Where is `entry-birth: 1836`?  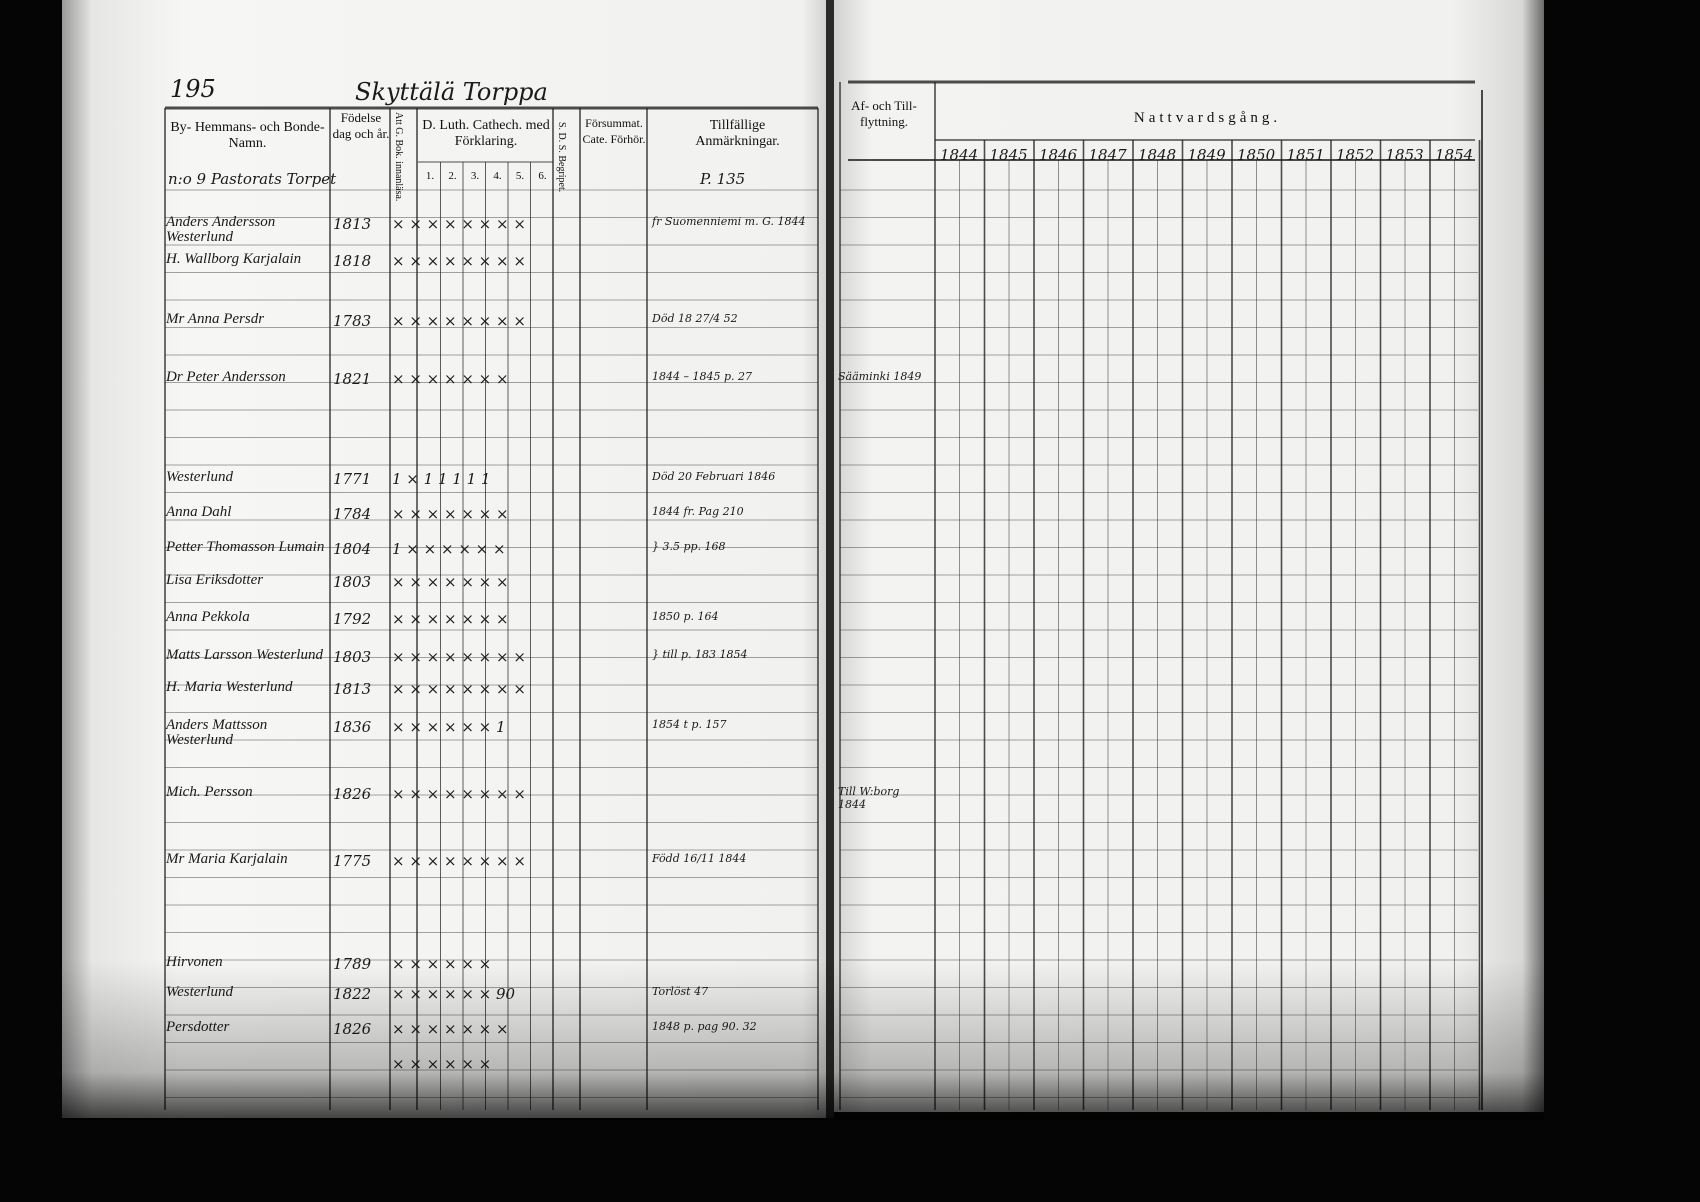
entry-birth: 1836 is located at coordinates (352, 727).